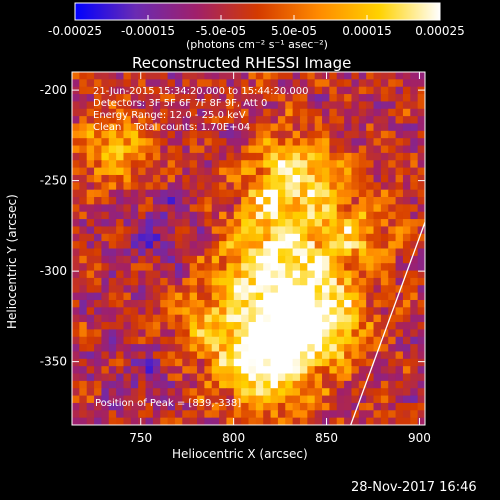 The image size is (500, 500). Describe the element at coordinates (257, 11) in the screenshot. I see `colorbar` at that location.